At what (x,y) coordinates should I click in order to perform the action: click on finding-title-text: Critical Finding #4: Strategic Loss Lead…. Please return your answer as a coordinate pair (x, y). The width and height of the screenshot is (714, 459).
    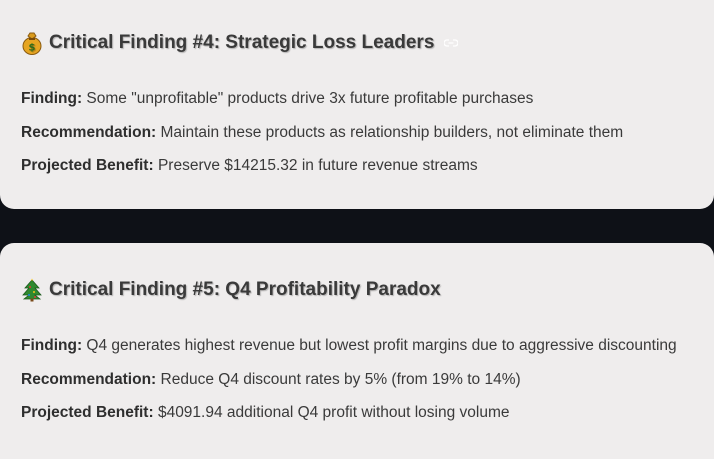
    Looking at the image, I should click on (242, 42).